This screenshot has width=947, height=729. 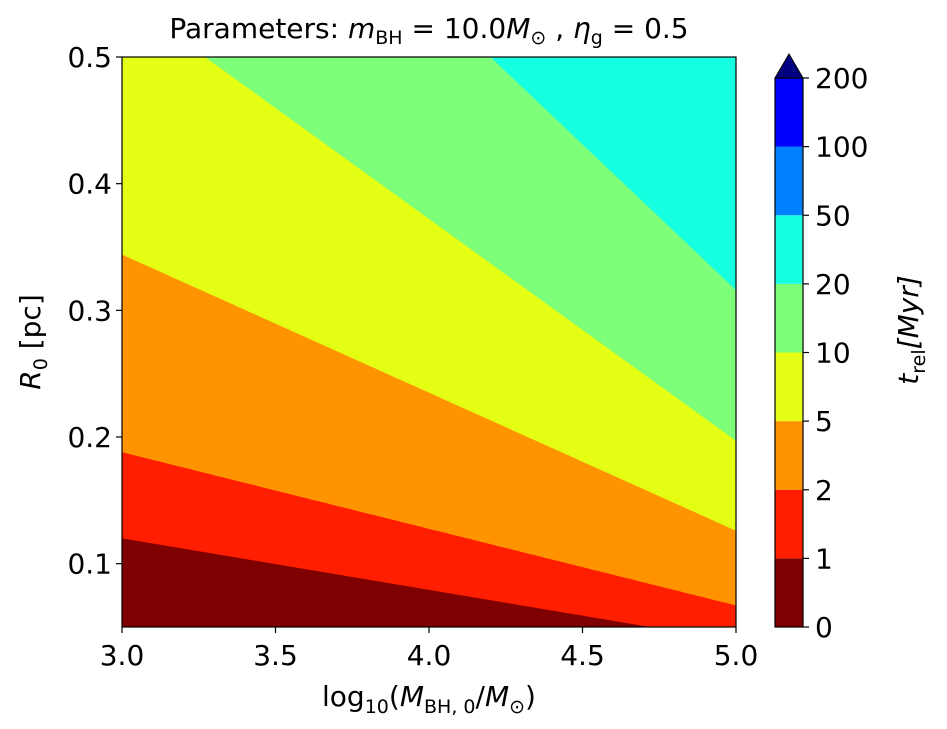 I want to click on x-tick-label: 4.5, so click(x=582, y=655).